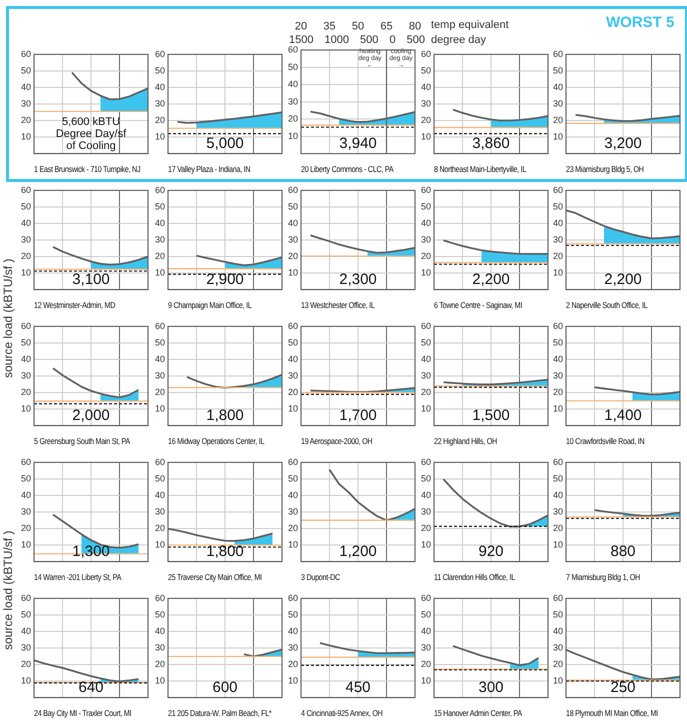 This screenshot has width=687, height=726. Describe the element at coordinates (623, 143) in the screenshot. I see `annotation: 3,200` at that location.